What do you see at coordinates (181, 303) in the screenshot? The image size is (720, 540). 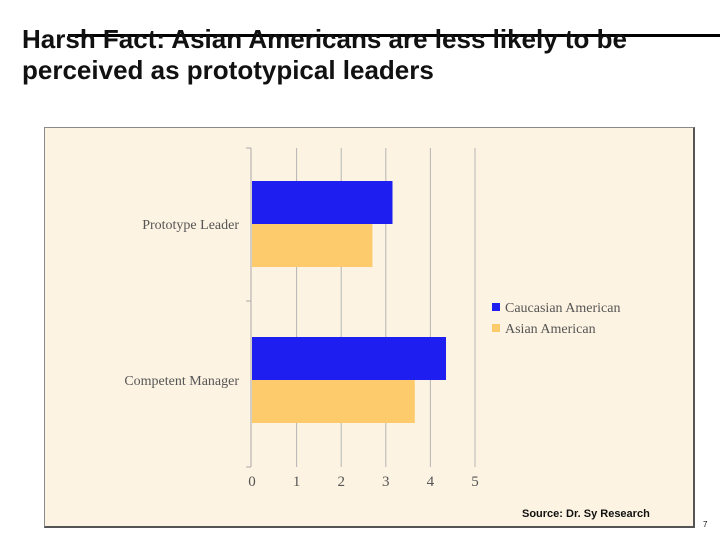 I see `category-labels: Prototype Leader Competent Manager` at bounding box center [181, 303].